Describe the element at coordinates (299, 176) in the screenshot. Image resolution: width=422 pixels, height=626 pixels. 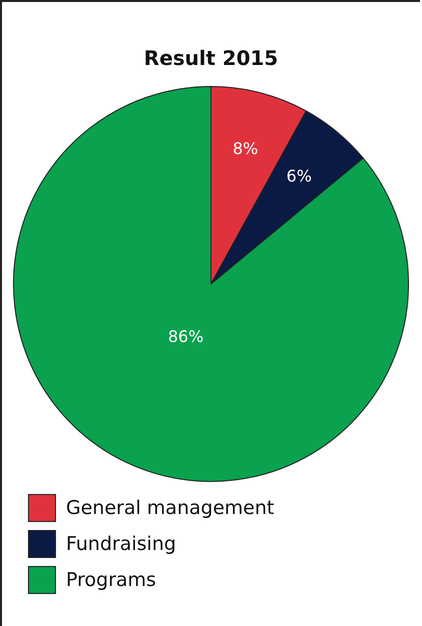
I see `data-label: 6%` at that location.